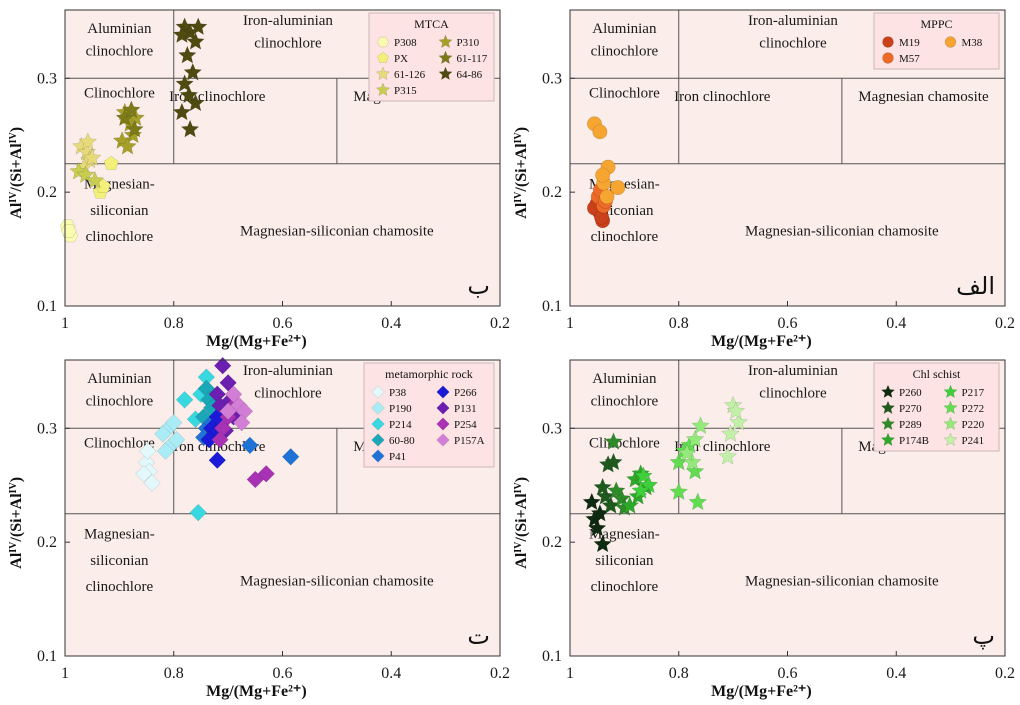 The width and height of the screenshot is (1020, 705). Describe the element at coordinates (521, 210) in the screenshot. I see `y-axis-label-part: Al` at that location.